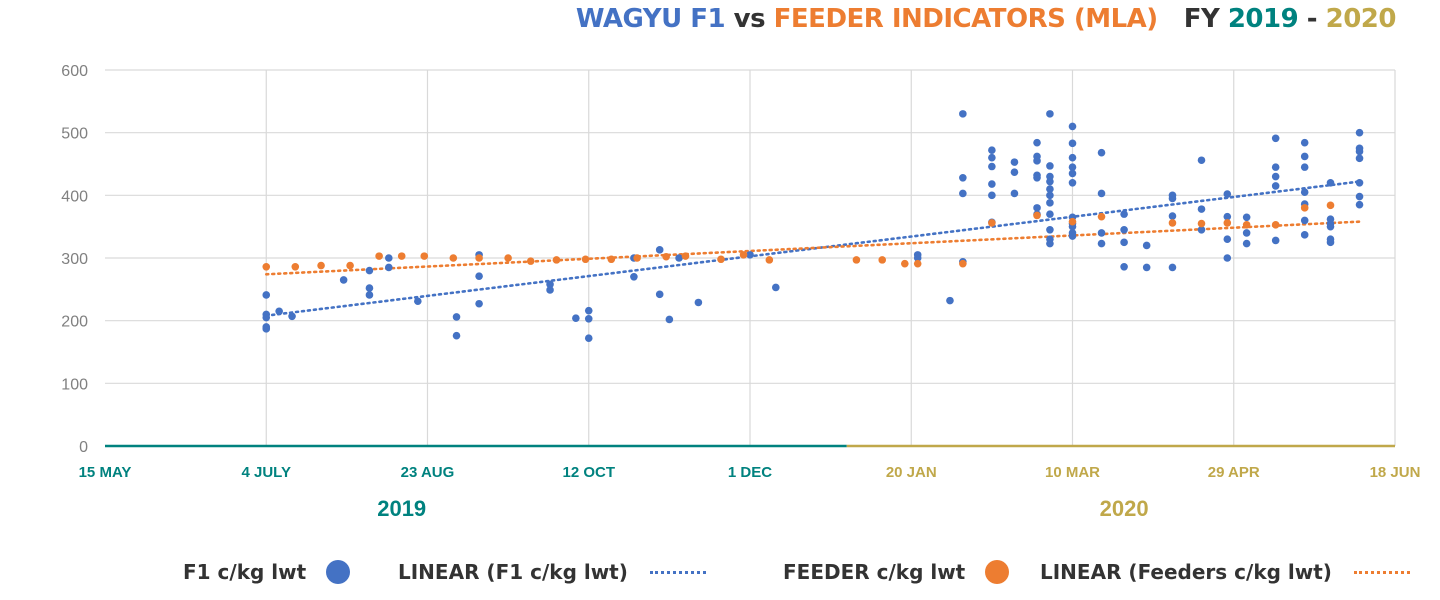 This screenshot has width=1440, height=600. Describe the element at coordinates (588, 472) in the screenshot. I see `x-tick-label: 12 OCT` at that location.